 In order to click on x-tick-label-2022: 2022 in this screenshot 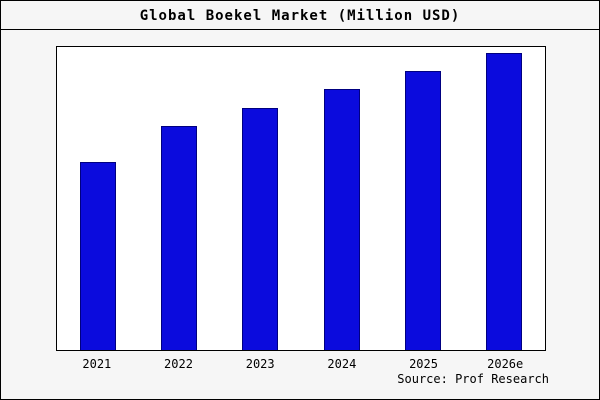, I will do `click(178, 364)`.